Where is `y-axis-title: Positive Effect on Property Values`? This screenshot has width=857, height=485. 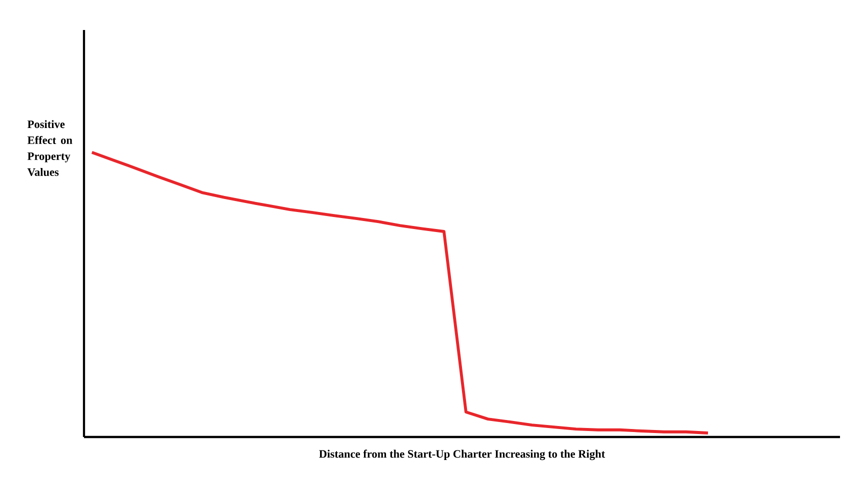 y-axis-title: Positive Effect on Property Values is located at coordinates (49, 148).